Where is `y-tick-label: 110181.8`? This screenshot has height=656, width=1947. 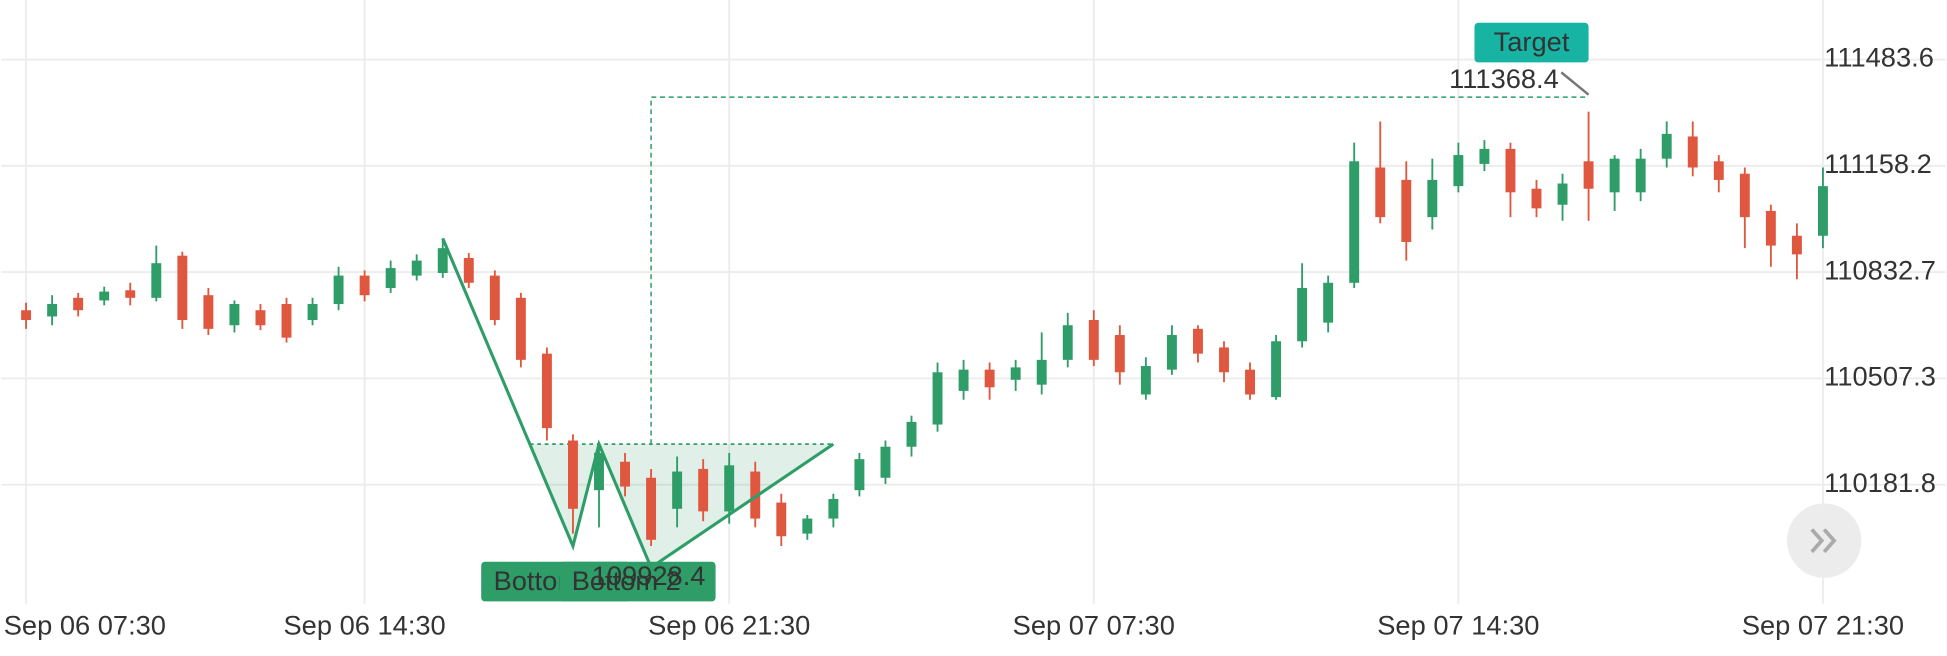 y-tick-label: 110181.8 is located at coordinates (1880, 482).